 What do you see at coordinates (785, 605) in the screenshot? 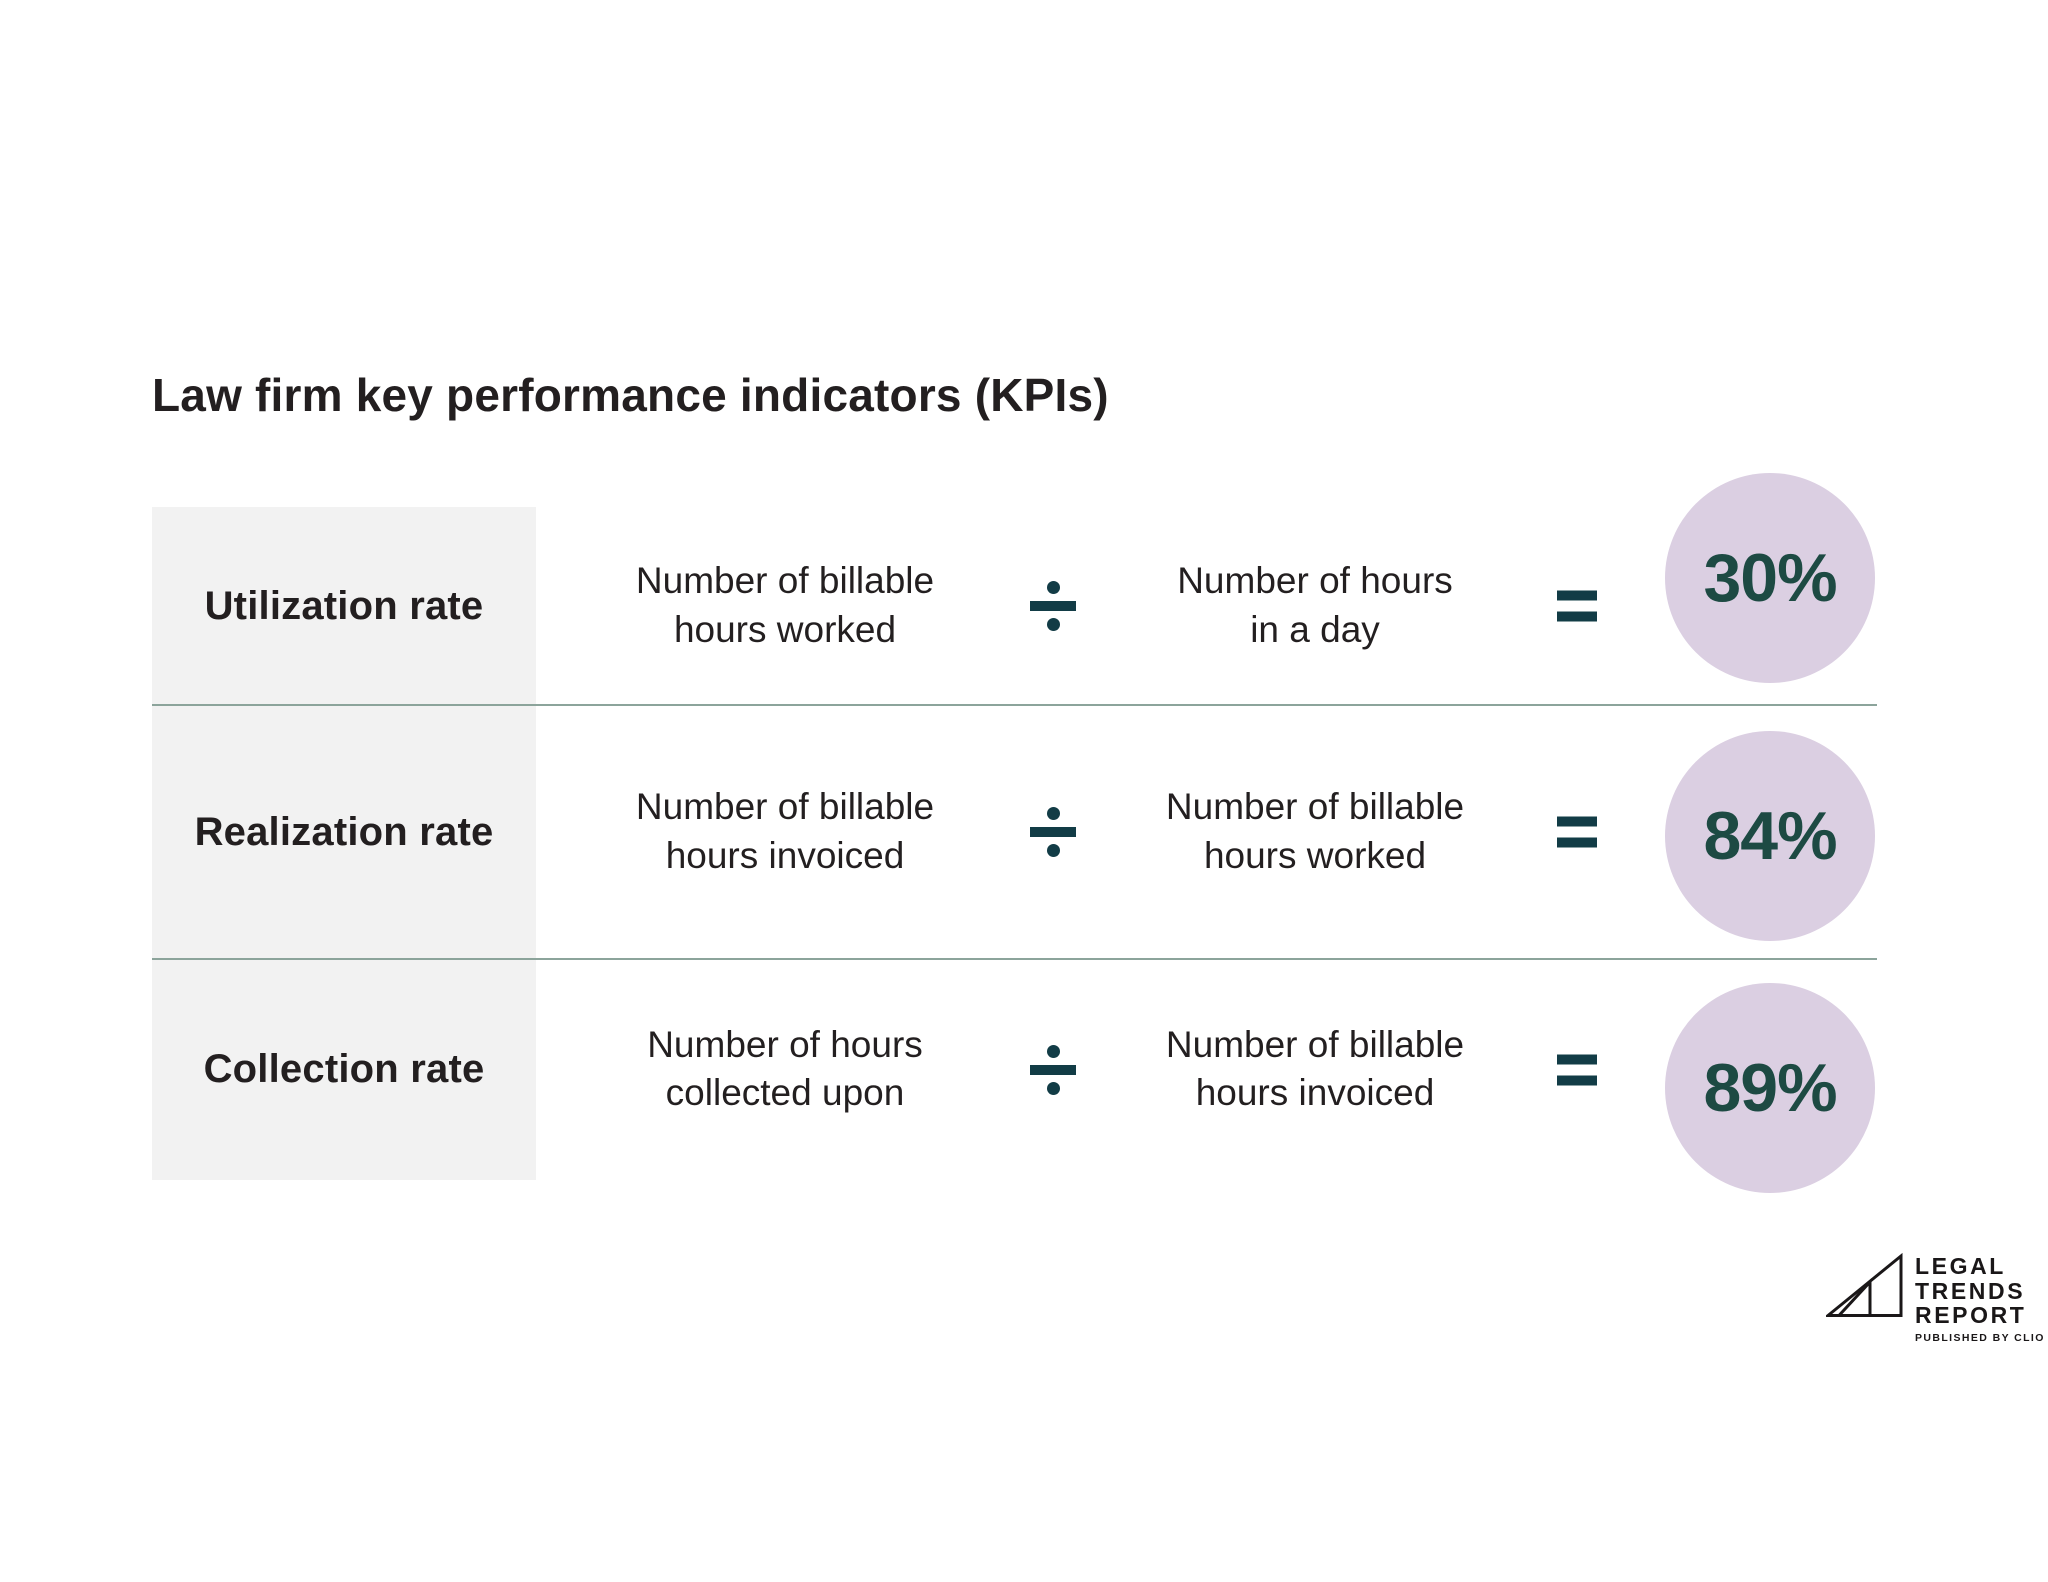
I see `kpi-numerator: Number of billable hours worked` at bounding box center [785, 605].